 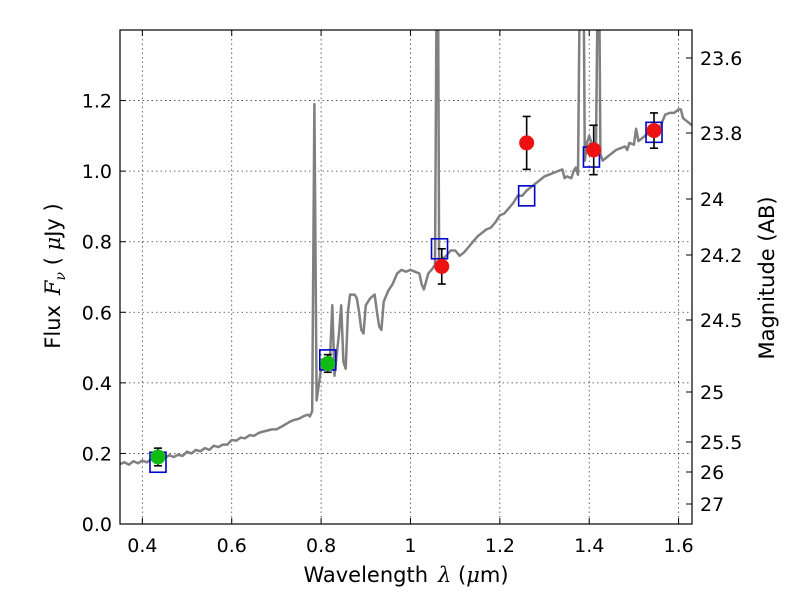 I want to click on x-tick-label: 0.8, so click(x=321, y=546).